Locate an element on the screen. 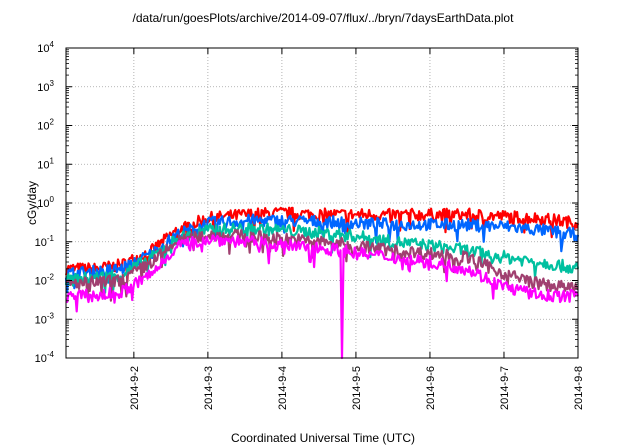 The width and height of the screenshot is (640, 448). x-axis-label: Coordinated Universal Time (UTC) is located at coordinates (323, 438).